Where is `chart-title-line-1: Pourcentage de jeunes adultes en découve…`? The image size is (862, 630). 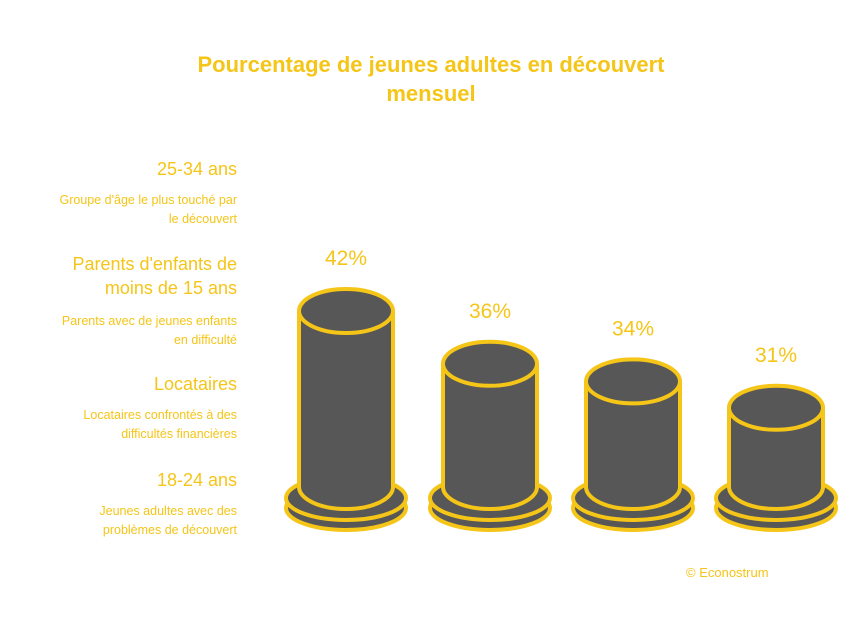 chart-title-line-1: Pourcentage de jeunes adultes en découve… is located at coordinates (431, 64).